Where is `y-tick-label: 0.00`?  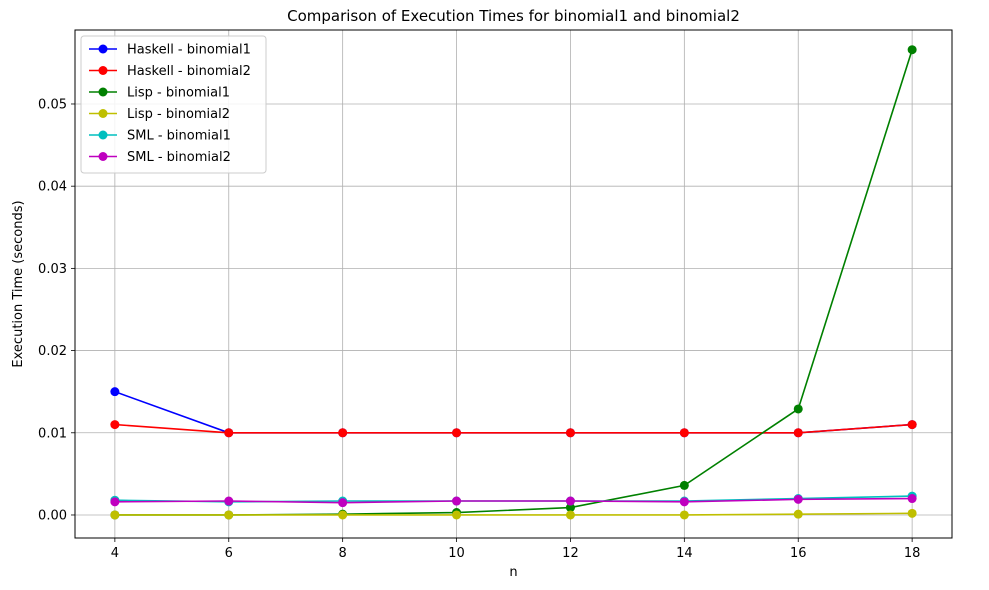
y-tick-label: 0.00 is located at coordinates (52, 515).